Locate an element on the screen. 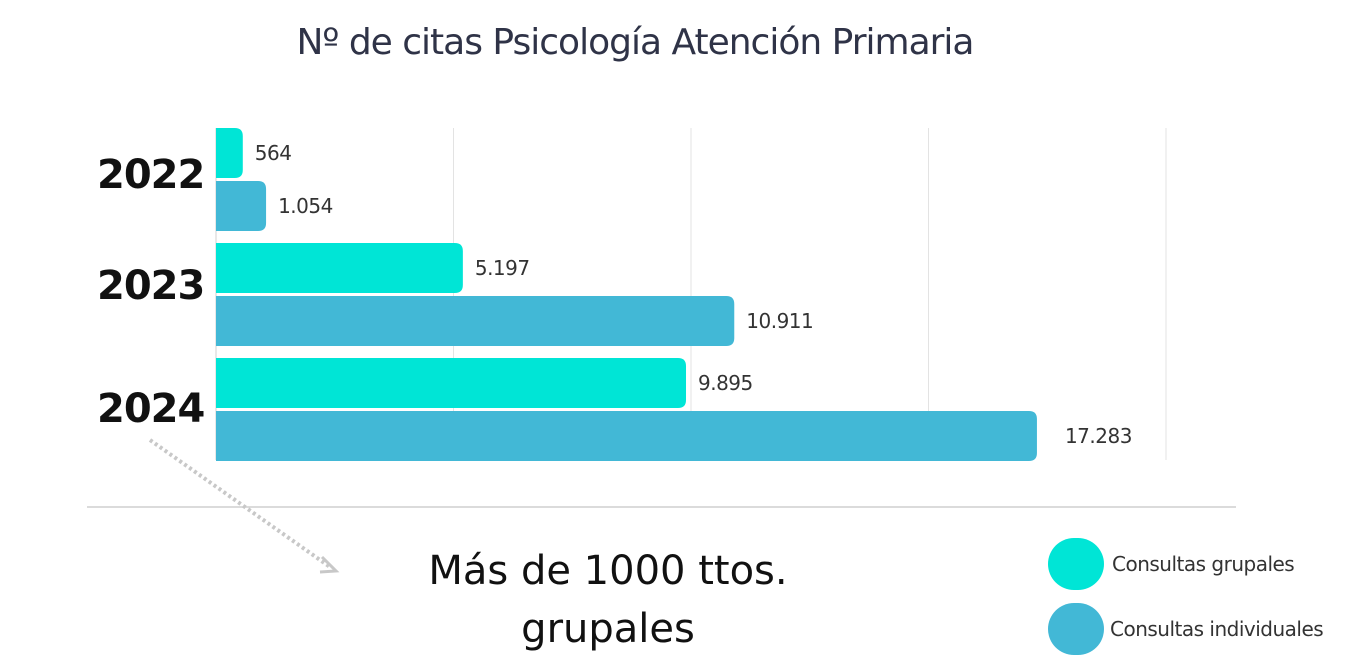 This screenshot has height=659, width=1349. category-label: 2024 is located at coordinates (150, 409).